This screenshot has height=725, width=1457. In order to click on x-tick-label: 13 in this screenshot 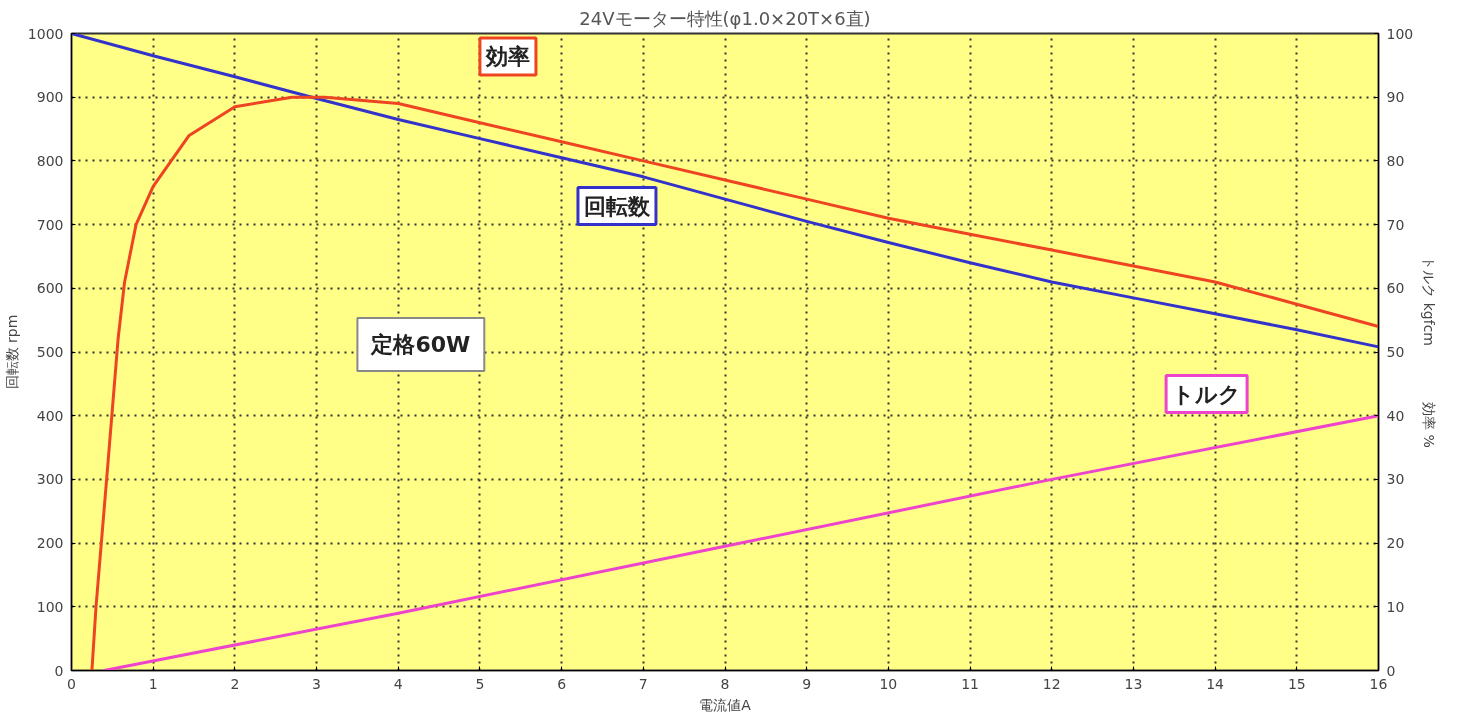, I will do `click(1133, 683)`.